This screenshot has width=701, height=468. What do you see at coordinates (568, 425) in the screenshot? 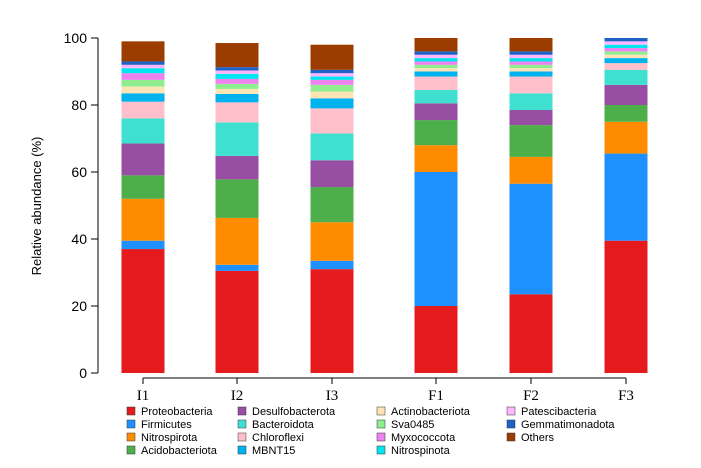
I see `legend-label: Gemmatimonadota` at bounding box center [568, 425].